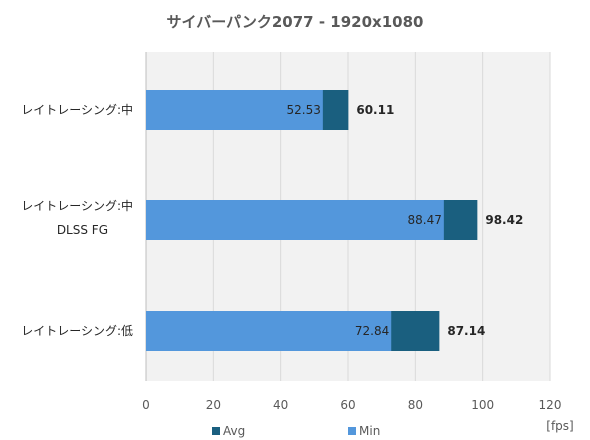 The height and width of the screenshot is (440, 590). I want to click on x-tick-label: 0, so click(146, 405).